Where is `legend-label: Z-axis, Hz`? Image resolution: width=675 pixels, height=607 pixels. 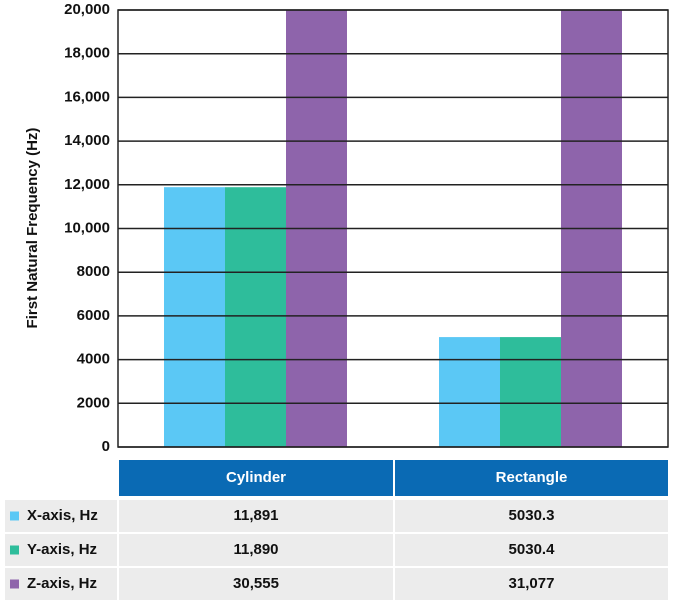 legend-label: Z-axis, Hz is located at coordinates (62, 583).